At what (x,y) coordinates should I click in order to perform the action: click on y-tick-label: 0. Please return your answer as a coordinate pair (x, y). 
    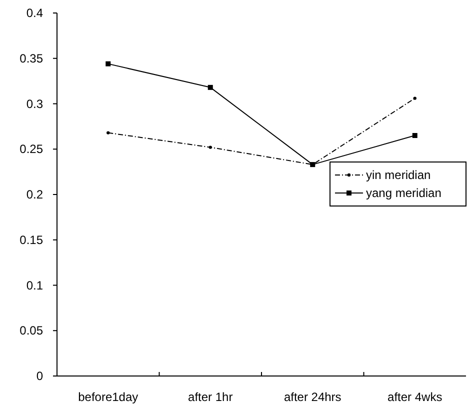
    Looking at the image, I should click on (40, 376).